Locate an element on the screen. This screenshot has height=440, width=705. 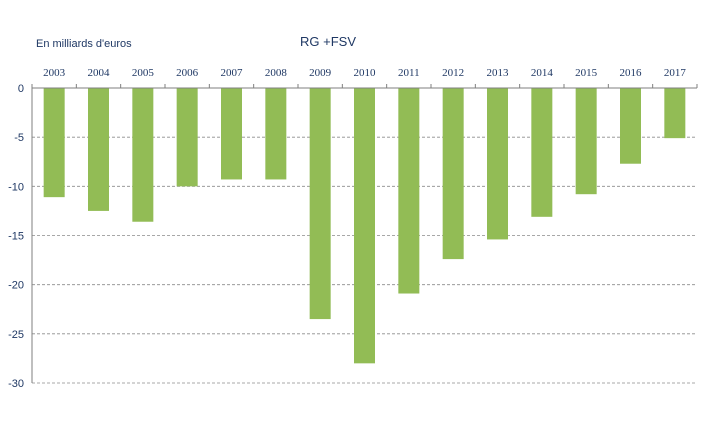
bar-2009 is located at coordinates (320, 204).